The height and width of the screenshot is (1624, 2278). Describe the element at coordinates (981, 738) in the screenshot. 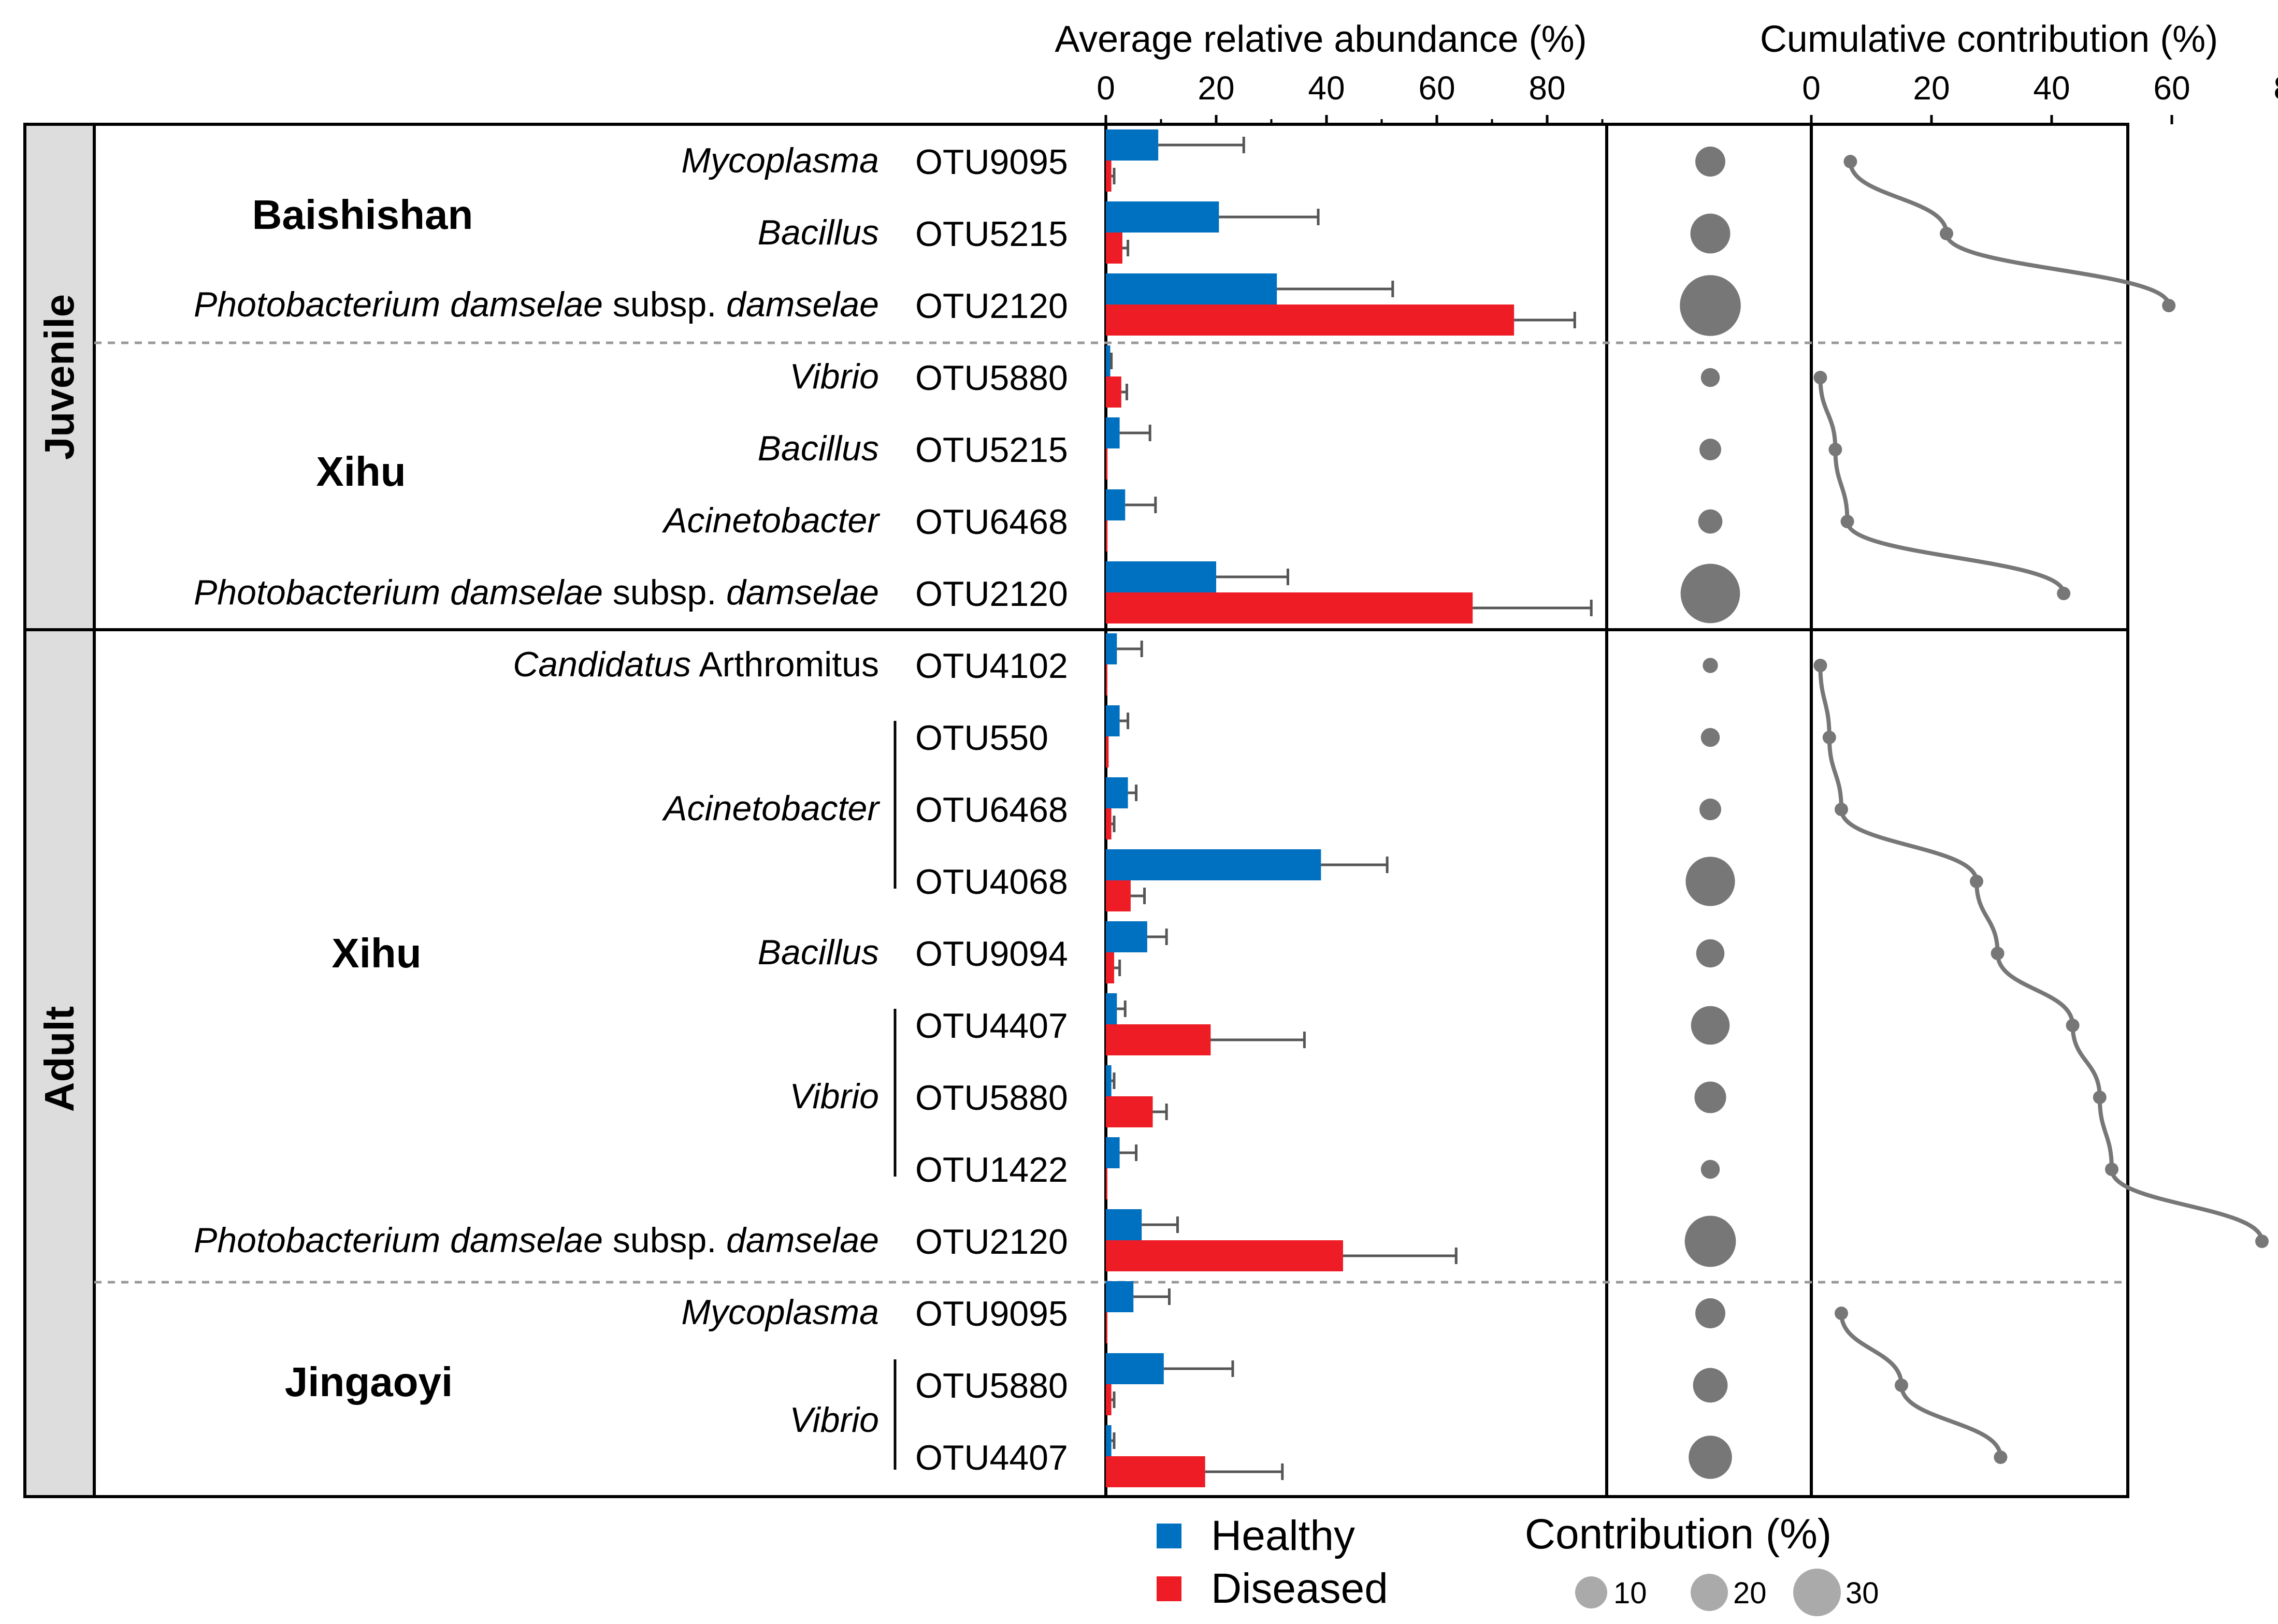

I see `otu-label: OTU550` at that location.